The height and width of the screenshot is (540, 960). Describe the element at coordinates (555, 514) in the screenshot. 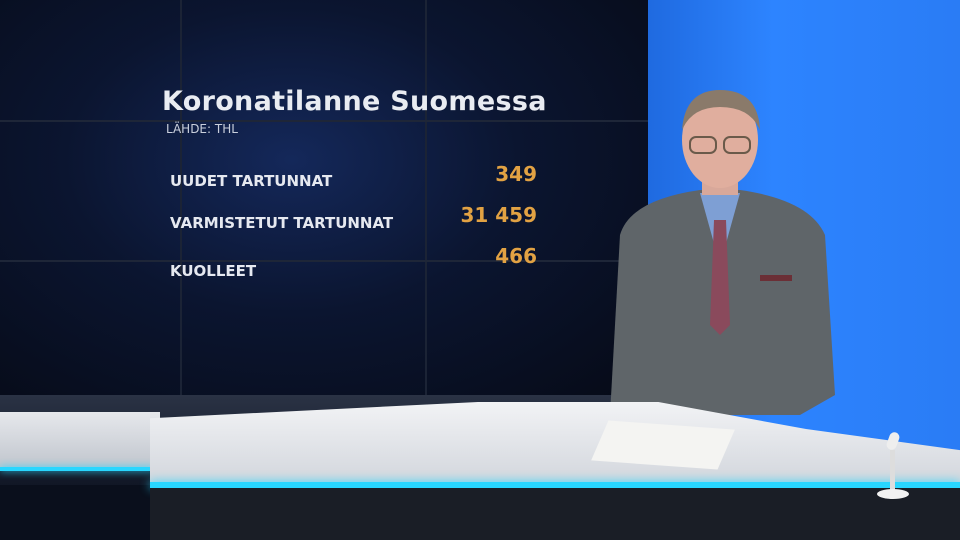

I see `desk-front` at that location.